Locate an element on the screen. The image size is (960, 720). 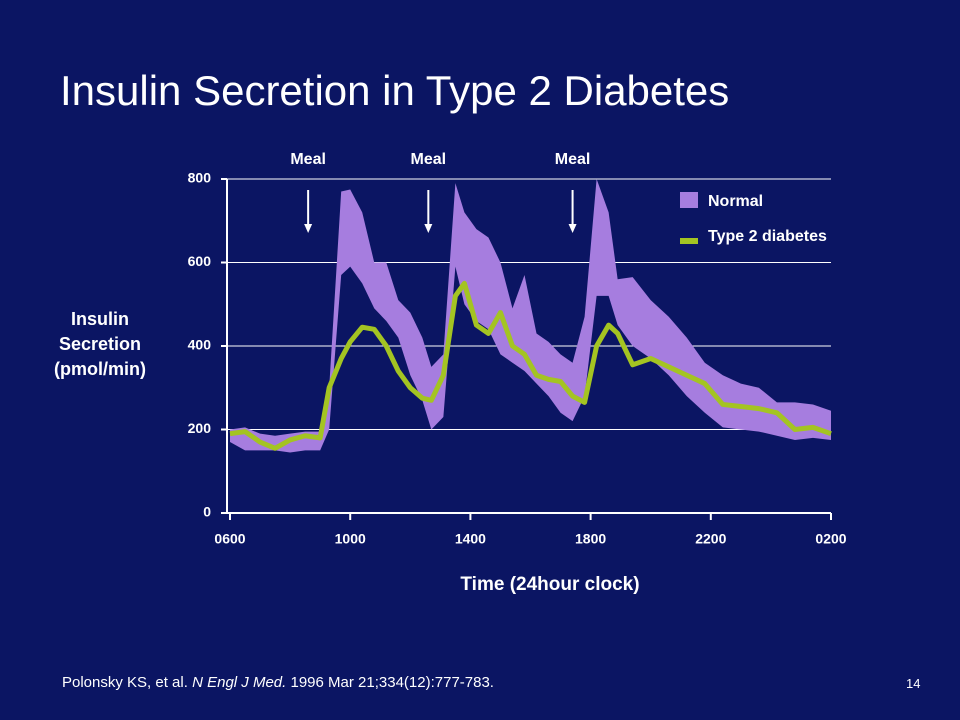
y-tick-label: 200 is located at coordinates (200, 428).